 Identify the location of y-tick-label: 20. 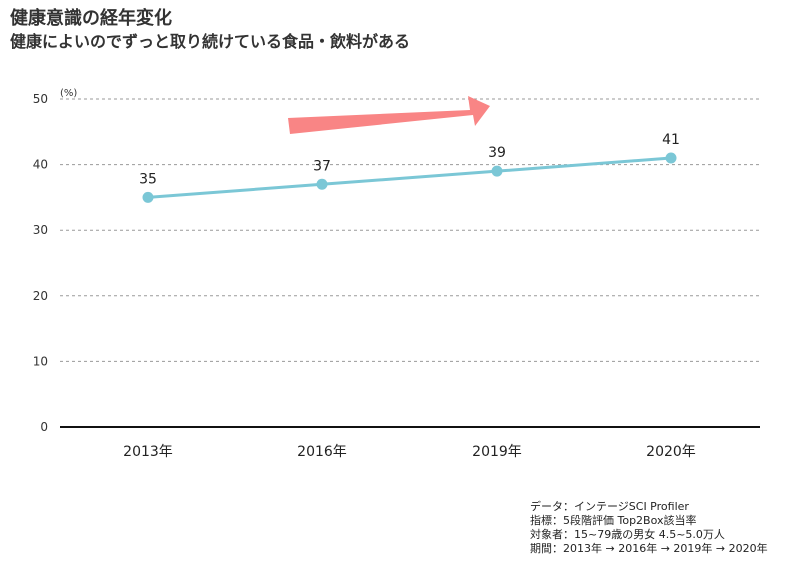
(40, 296).